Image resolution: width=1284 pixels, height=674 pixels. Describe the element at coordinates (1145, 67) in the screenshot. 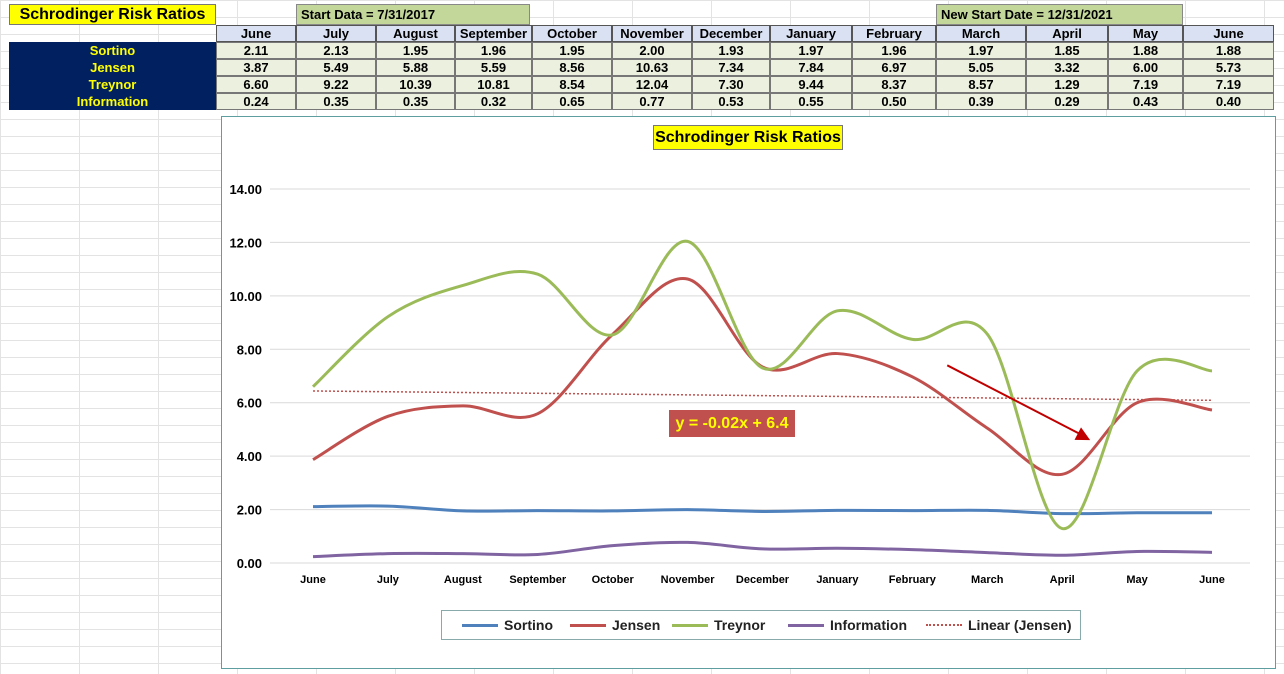

I see `value-cell: 6.00` at that location.